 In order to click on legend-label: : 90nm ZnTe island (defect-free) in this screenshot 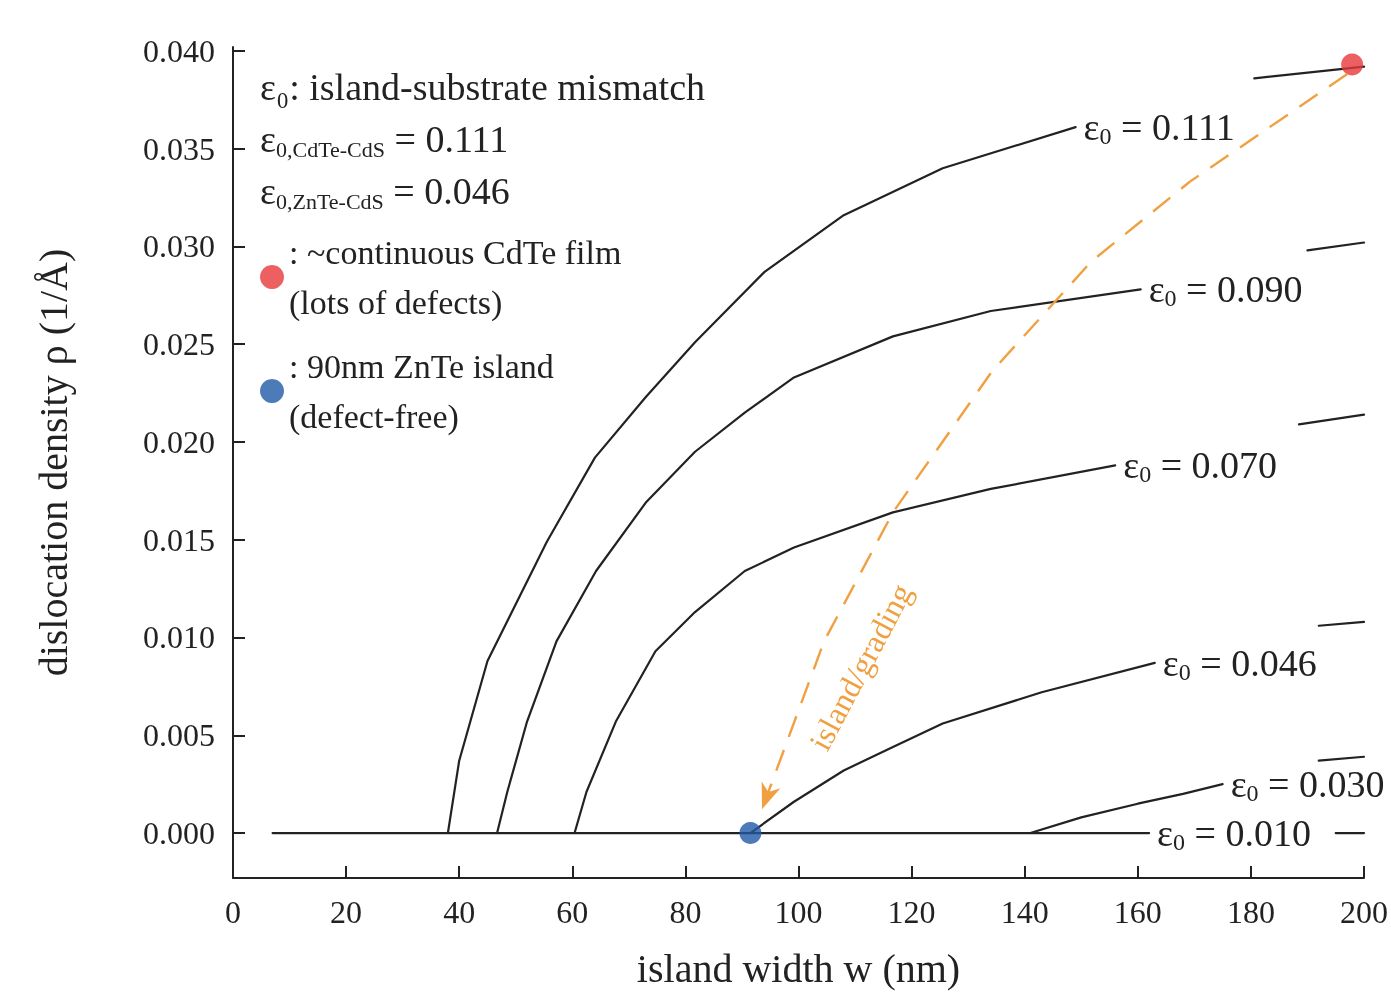, I will do `click(426, 391)`.